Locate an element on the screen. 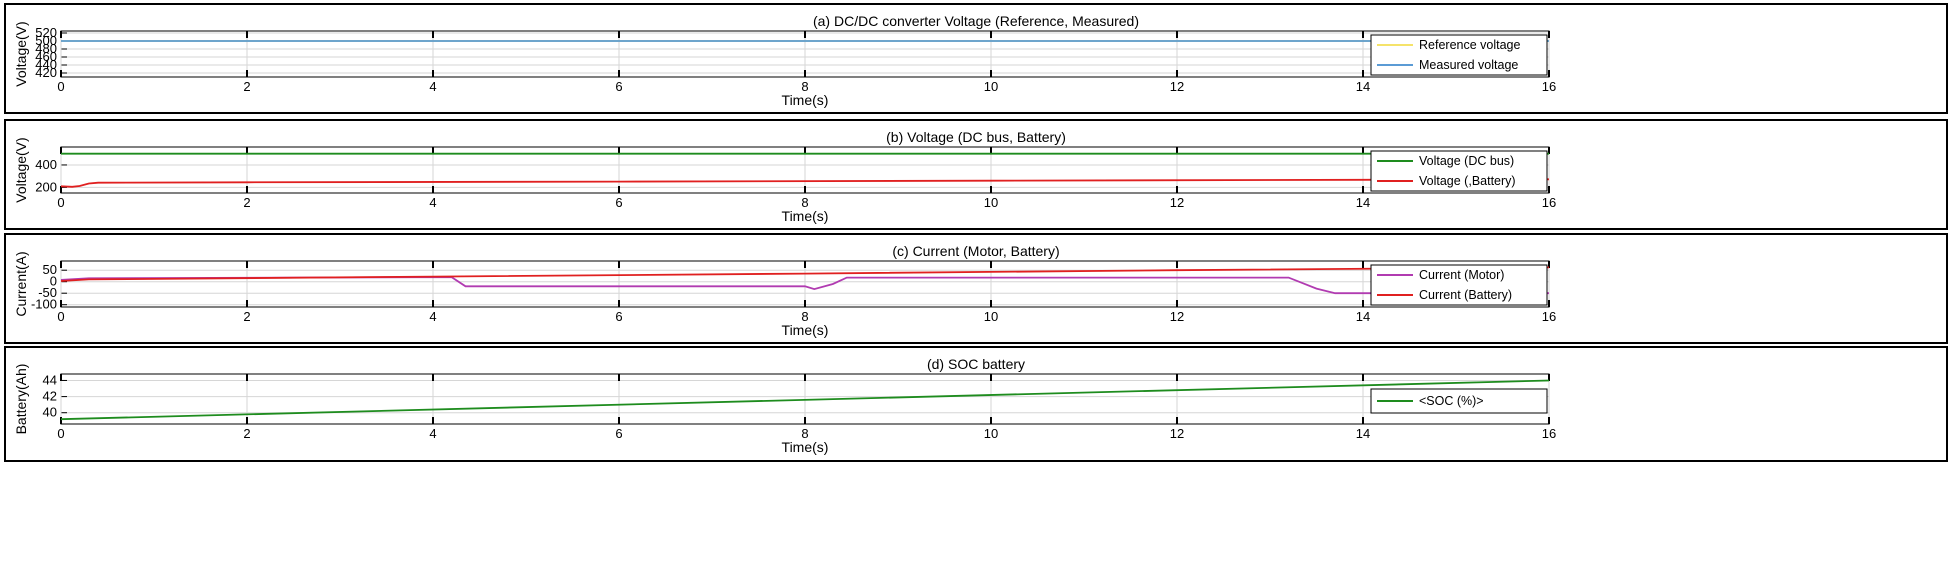 The height and width of the screenshot is (578, 1950). legend-label: <SOC (%)> is located at coordinates (1451, 401).